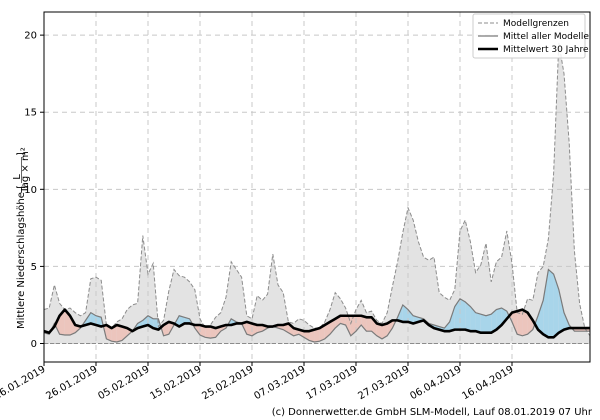  Describe the element at coordinates (487, 383) in the screenshot. I see `x-tick-label: 16.04.2019` at that location.